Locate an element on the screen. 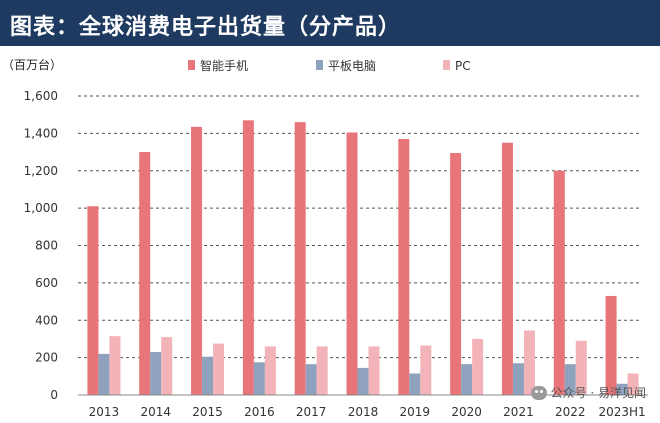  x-tick-label: 2023H1 is located at coordinates (621, 412).